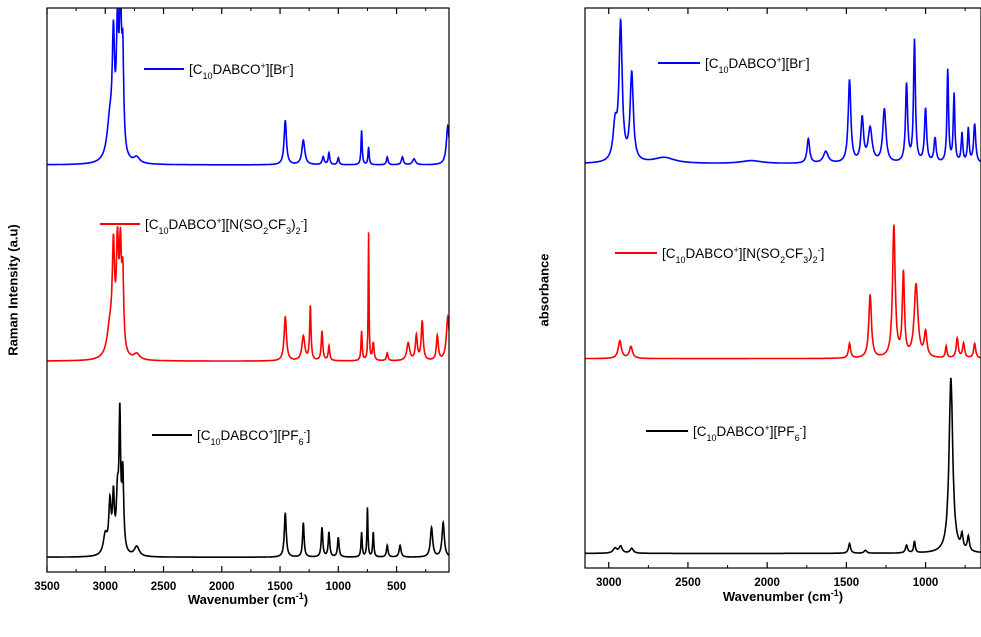 This screenshot has width=981, height=637. Describe the element at coordinates (396, 587) in the screenshot. I see `x-tick-label: 500` at that location.